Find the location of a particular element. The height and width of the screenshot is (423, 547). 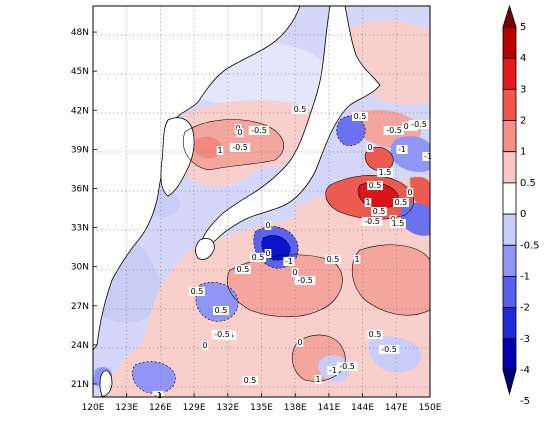

lon-tick-label: 126E is located at coordinates (160, 408).